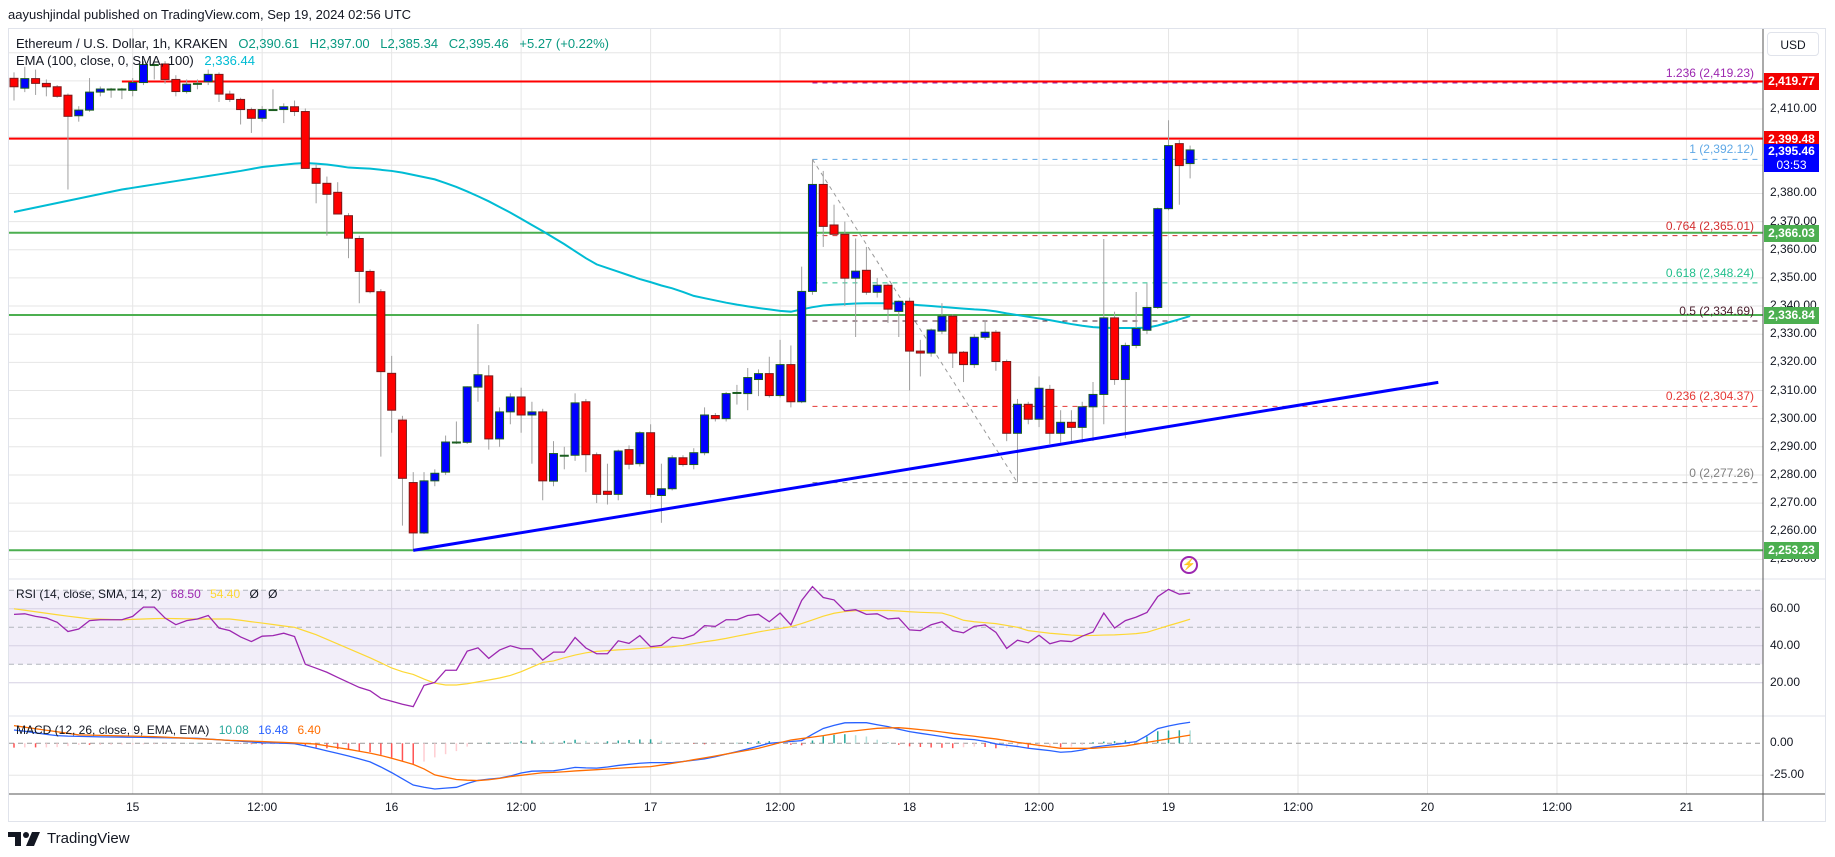 The width and height of the screenshot is (1835, 857). I want to click on rsi-axis-label: 60.00, so click(1785, 607).